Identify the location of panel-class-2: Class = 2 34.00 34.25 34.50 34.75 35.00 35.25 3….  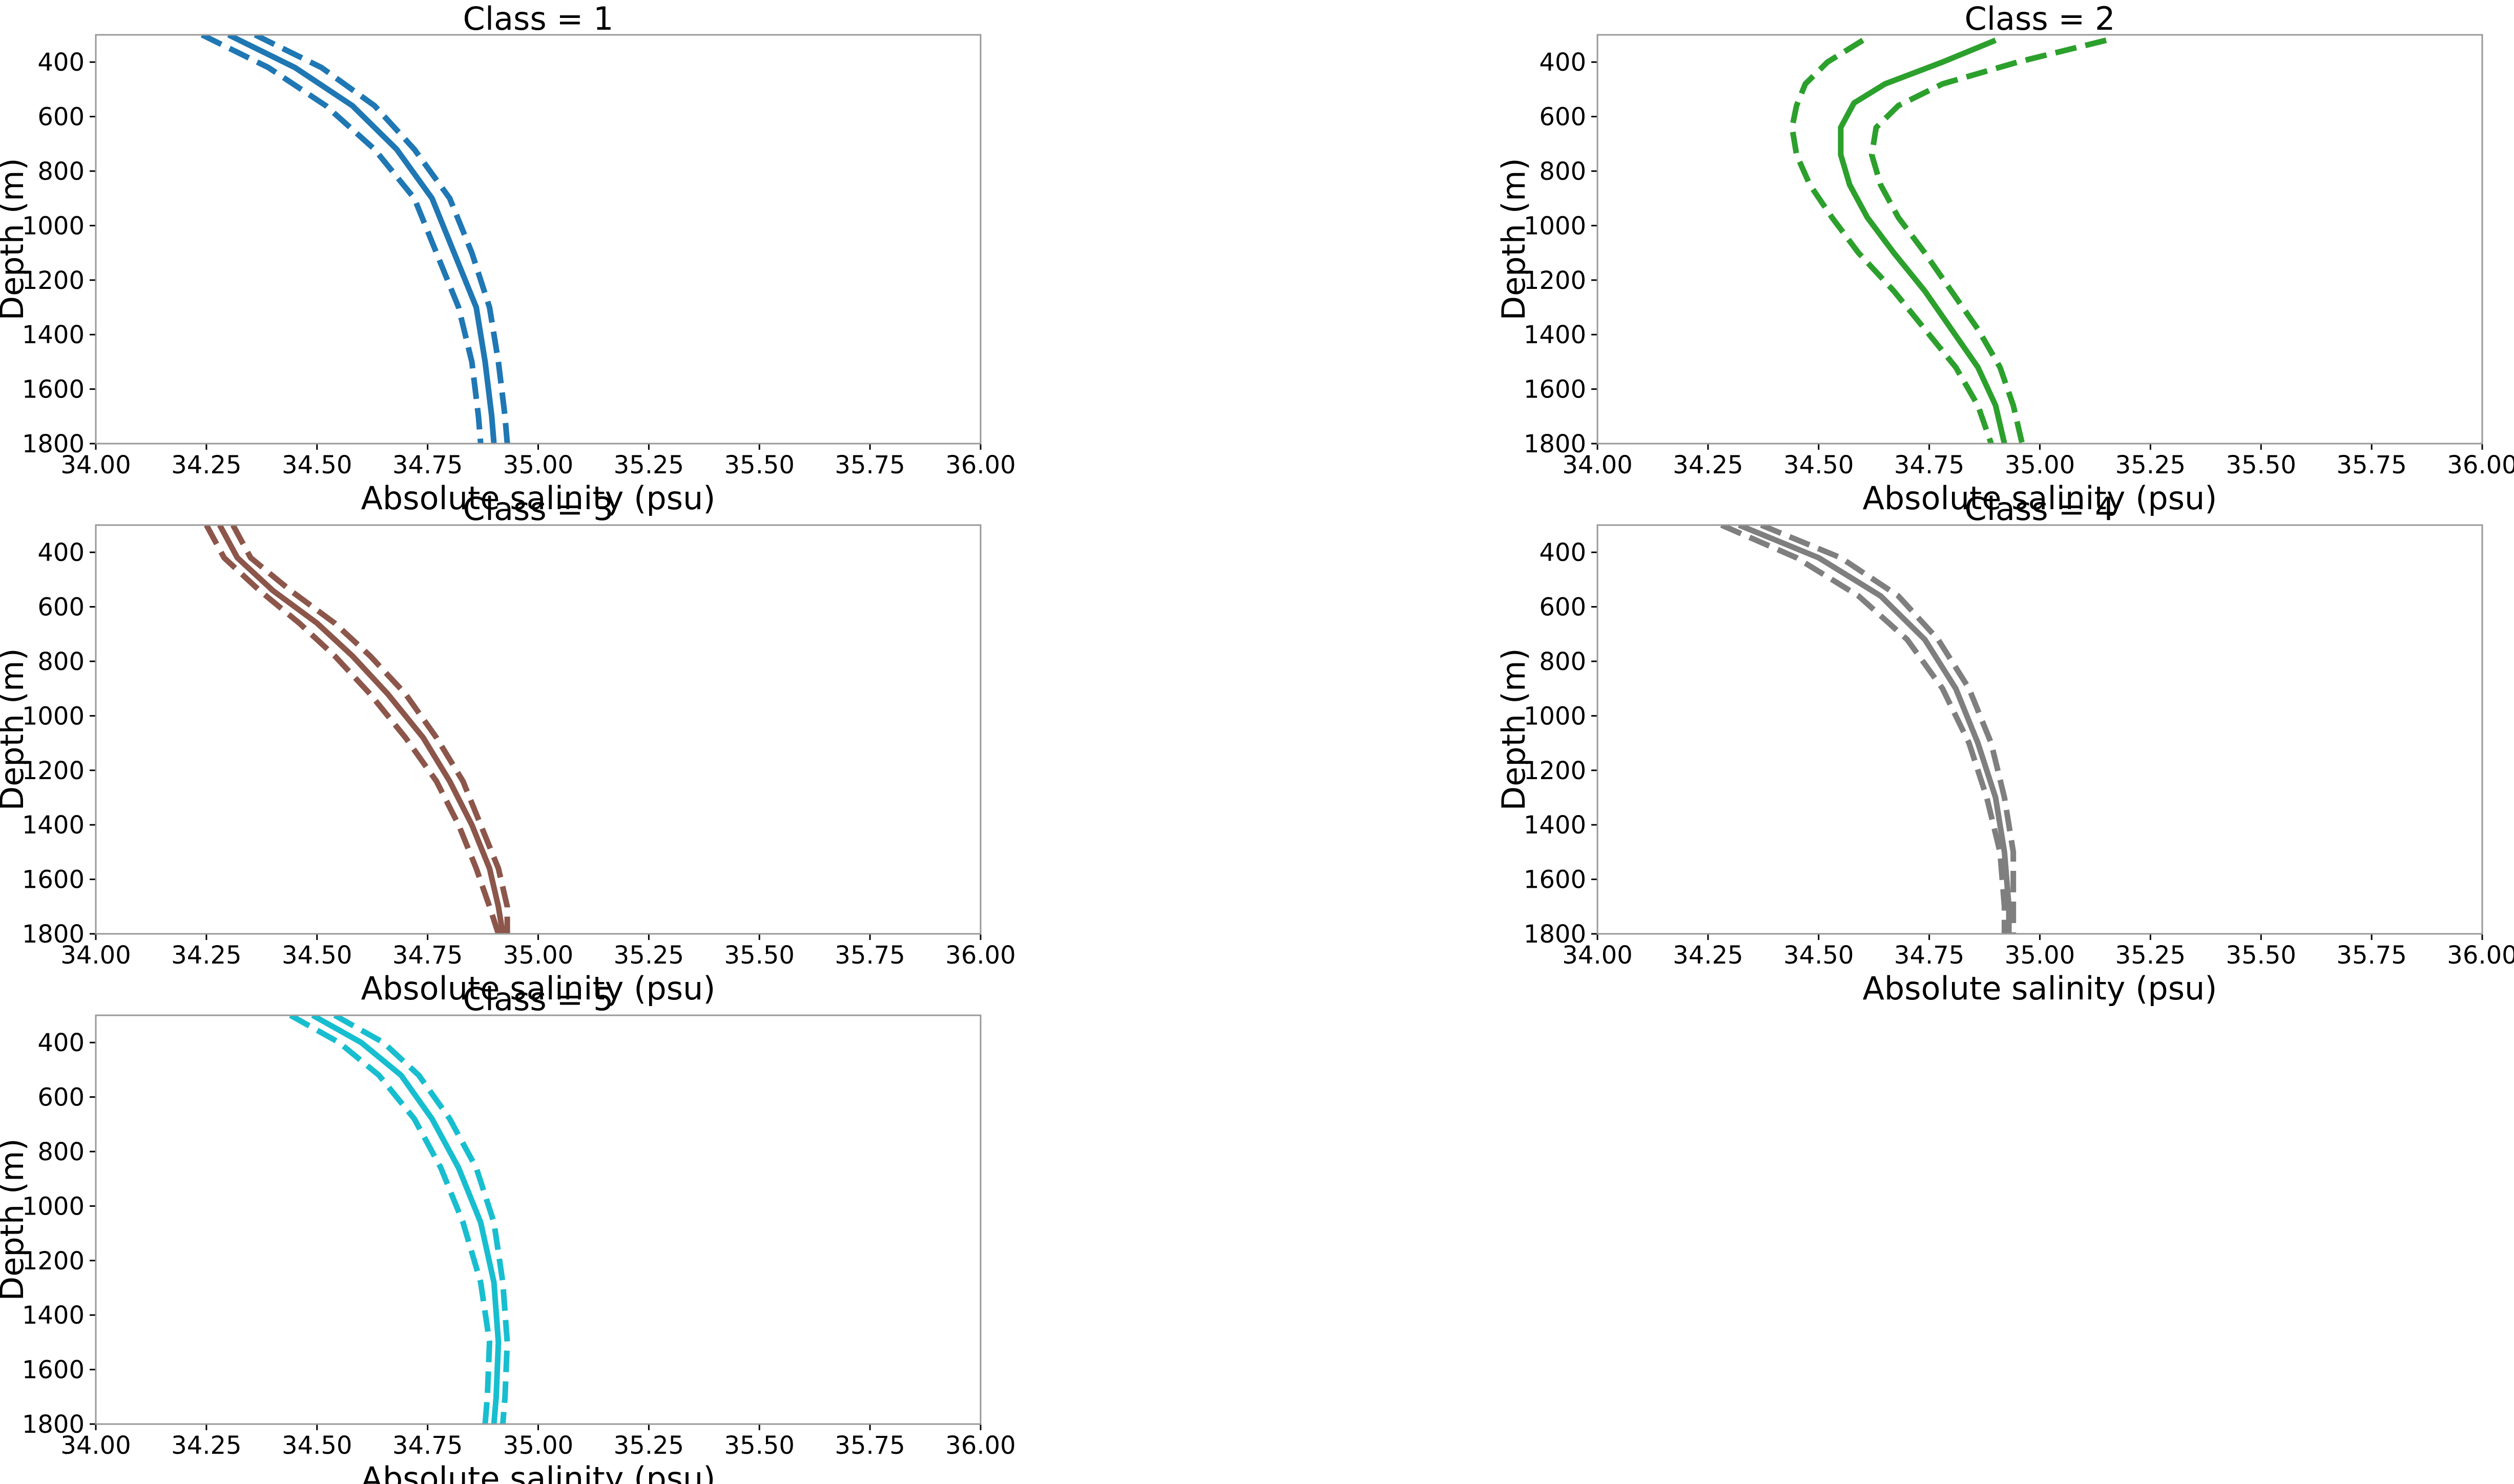
(2005, 258).